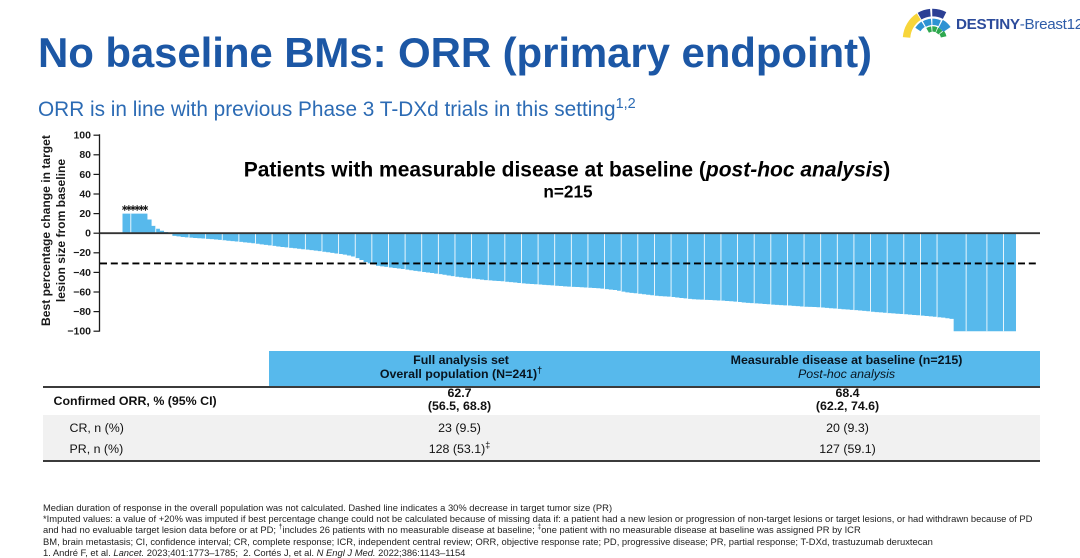 This screenshot has height=558, width=1080. Describe the element at coordinates (79, 332) in the screenshot. I see `svg-text: −100` at that location.